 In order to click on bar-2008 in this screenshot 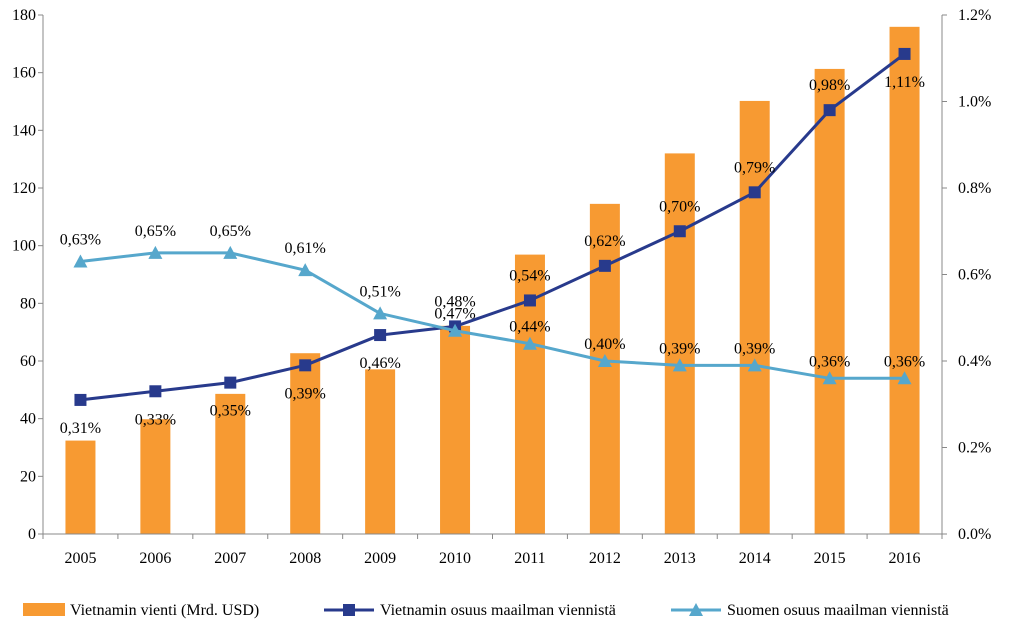, I will do `click(305, 443)`.